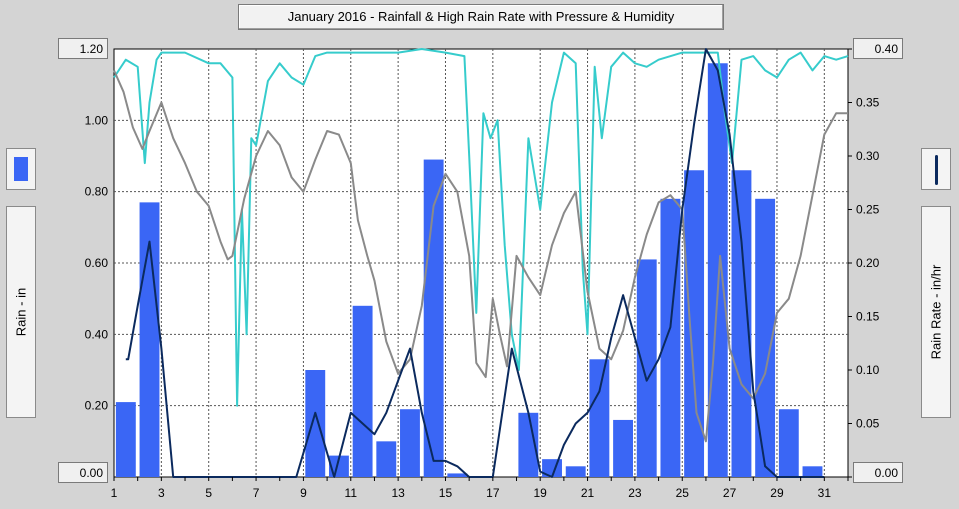 The height and width of the screenshot is (509, 959). I want to click on x-tick-label: 17, so click(493, 493).